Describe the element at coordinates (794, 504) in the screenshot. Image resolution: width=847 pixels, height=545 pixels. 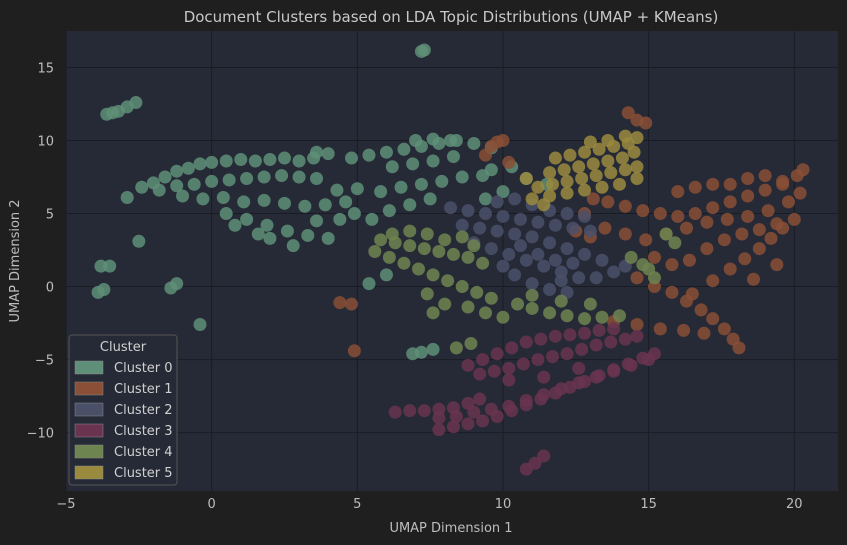
I see `x-tick-label: 20` at that location.